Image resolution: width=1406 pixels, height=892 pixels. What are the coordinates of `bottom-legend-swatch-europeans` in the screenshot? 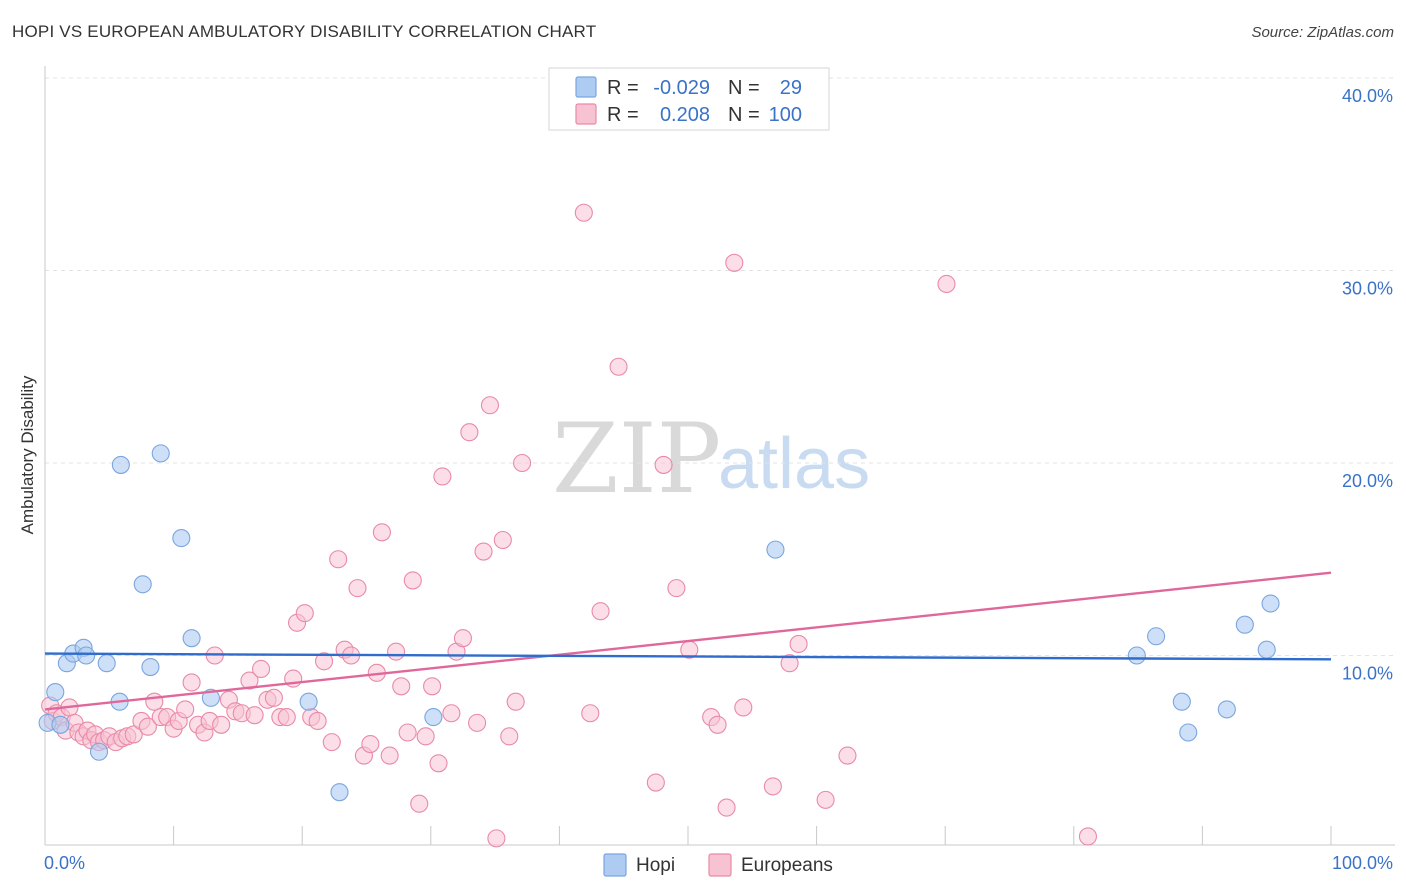 It's located at (720, 865).